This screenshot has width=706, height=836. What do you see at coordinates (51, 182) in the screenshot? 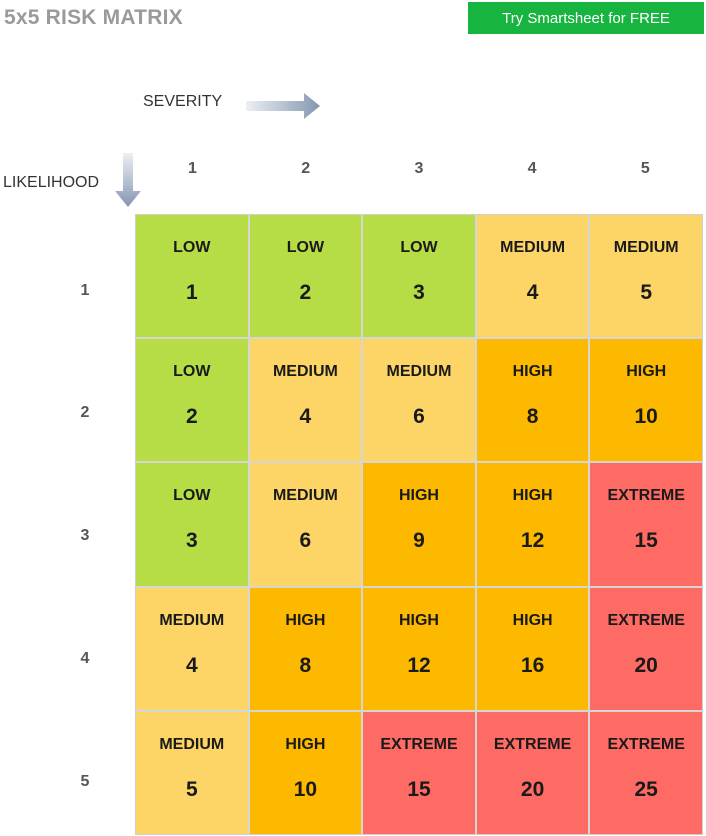
I see `likelihood-axis-label: LIKELIHOOD` at bounding box center [51, 182].